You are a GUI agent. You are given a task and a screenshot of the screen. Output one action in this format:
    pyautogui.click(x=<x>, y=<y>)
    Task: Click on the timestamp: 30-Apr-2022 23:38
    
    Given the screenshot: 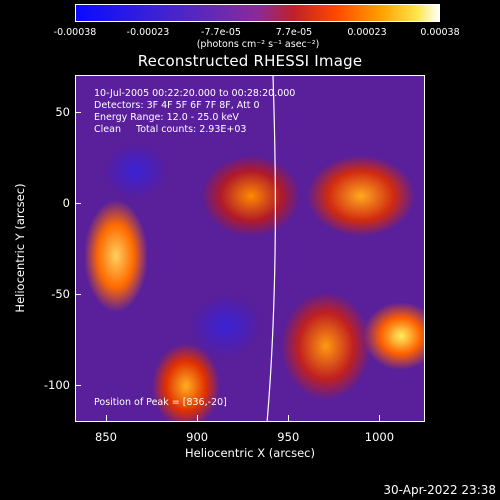 What is the action you would take?
    pyautogui.click(x=439, y=490)
    